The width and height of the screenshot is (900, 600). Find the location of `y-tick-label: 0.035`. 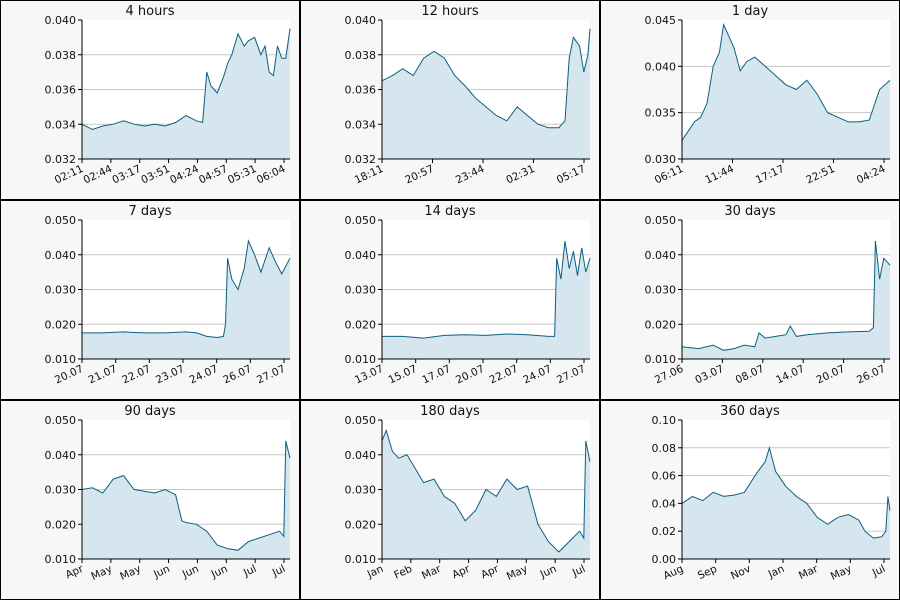

y-tick-label: 0.035 is located at coordinates (661, 113).